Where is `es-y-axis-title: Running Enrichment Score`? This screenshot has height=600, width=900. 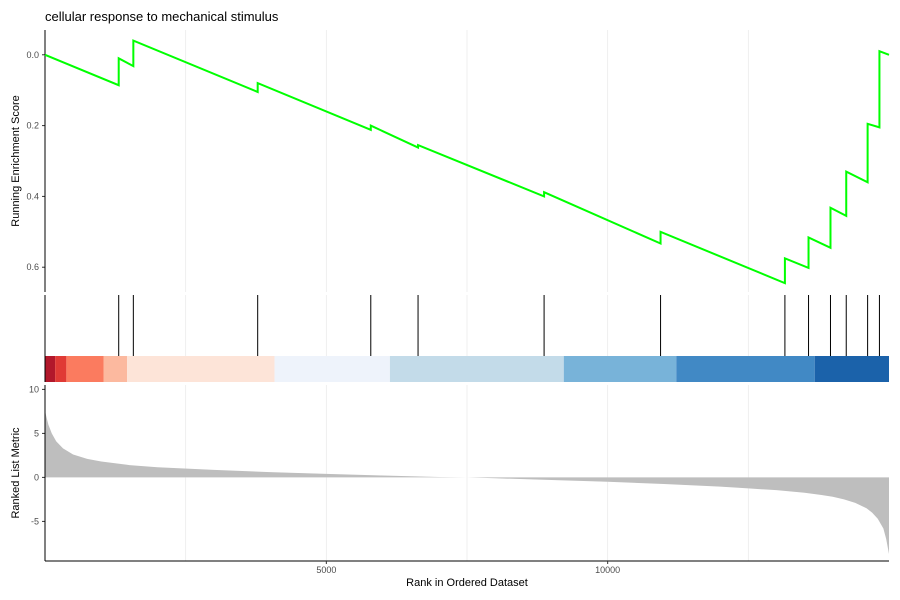 es-y-axis-title: Running Enrichment Score is located at coordinates (16, 160).